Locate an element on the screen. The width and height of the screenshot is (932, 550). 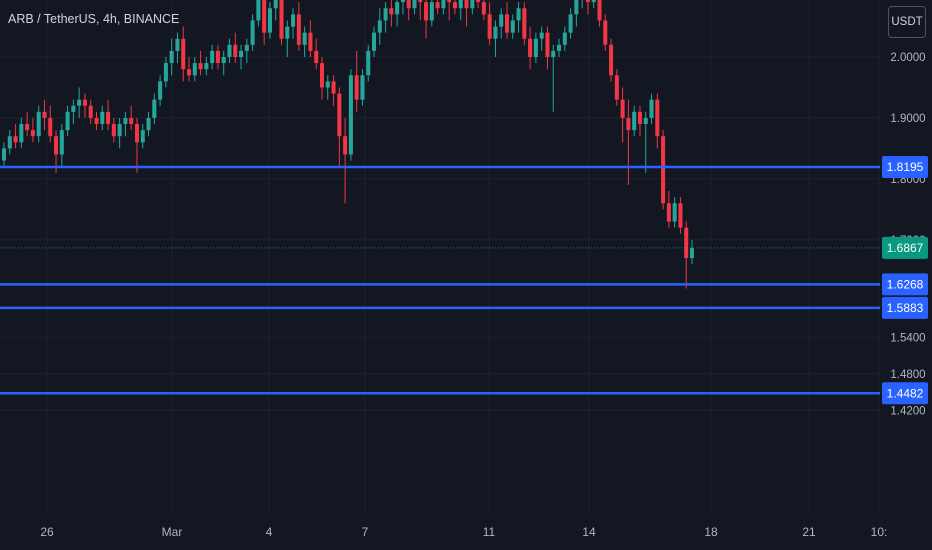
level-badge-label: 1.6268 is located at coordinates (905, 284).